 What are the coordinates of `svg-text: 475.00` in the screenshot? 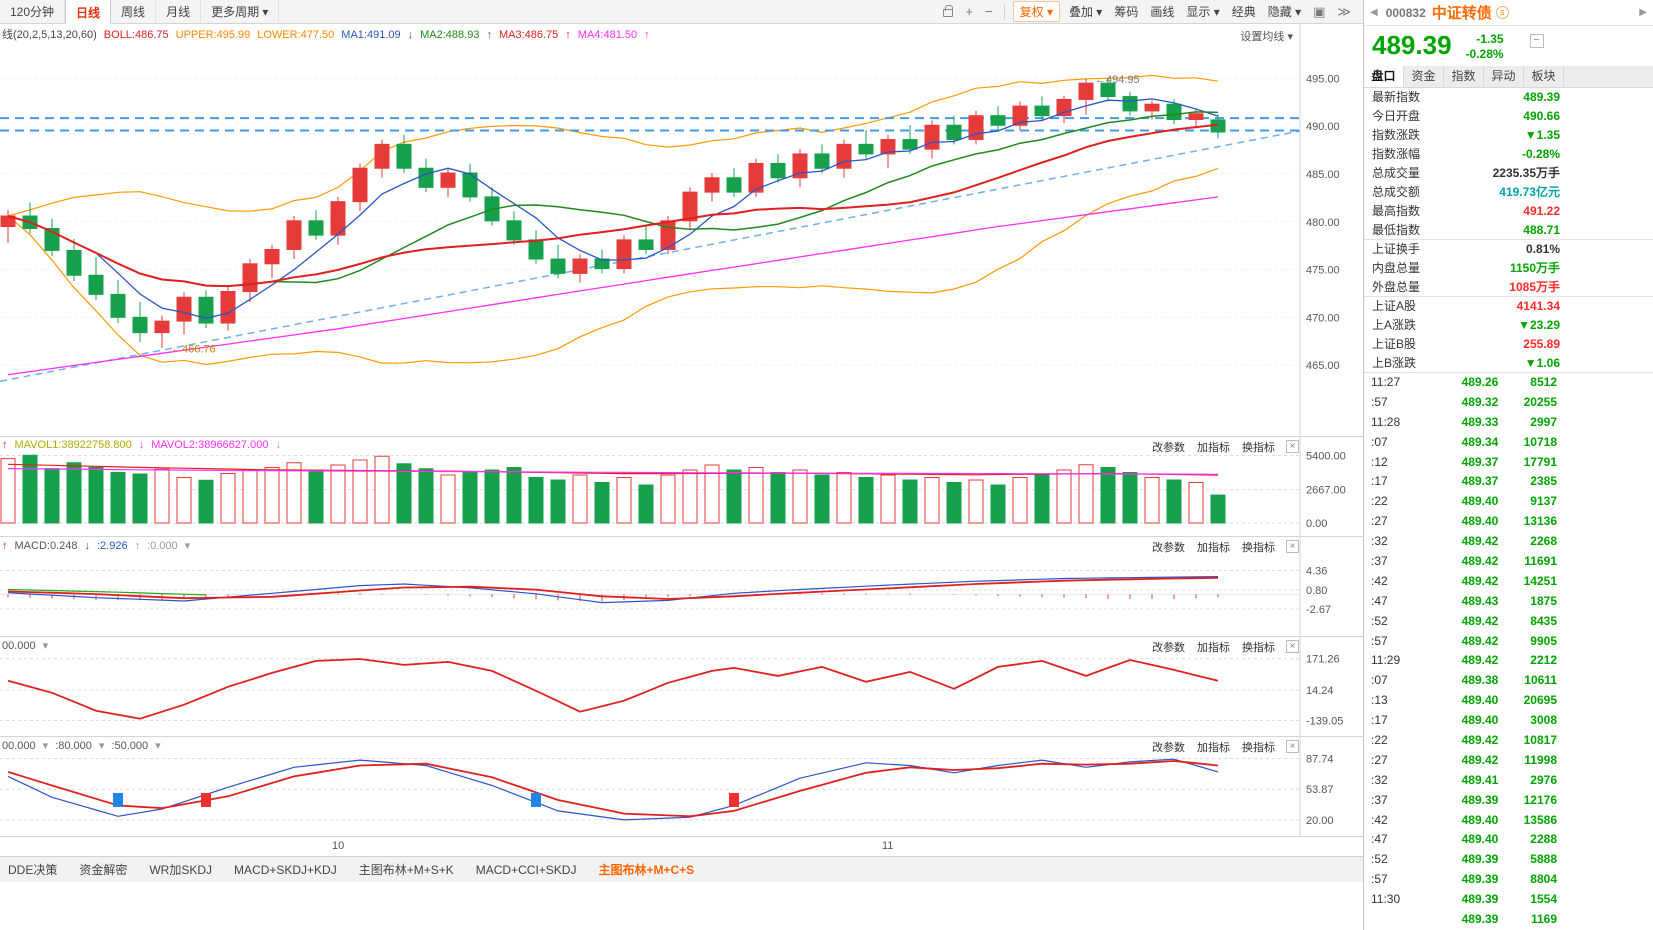 It's located at (1323, 271).